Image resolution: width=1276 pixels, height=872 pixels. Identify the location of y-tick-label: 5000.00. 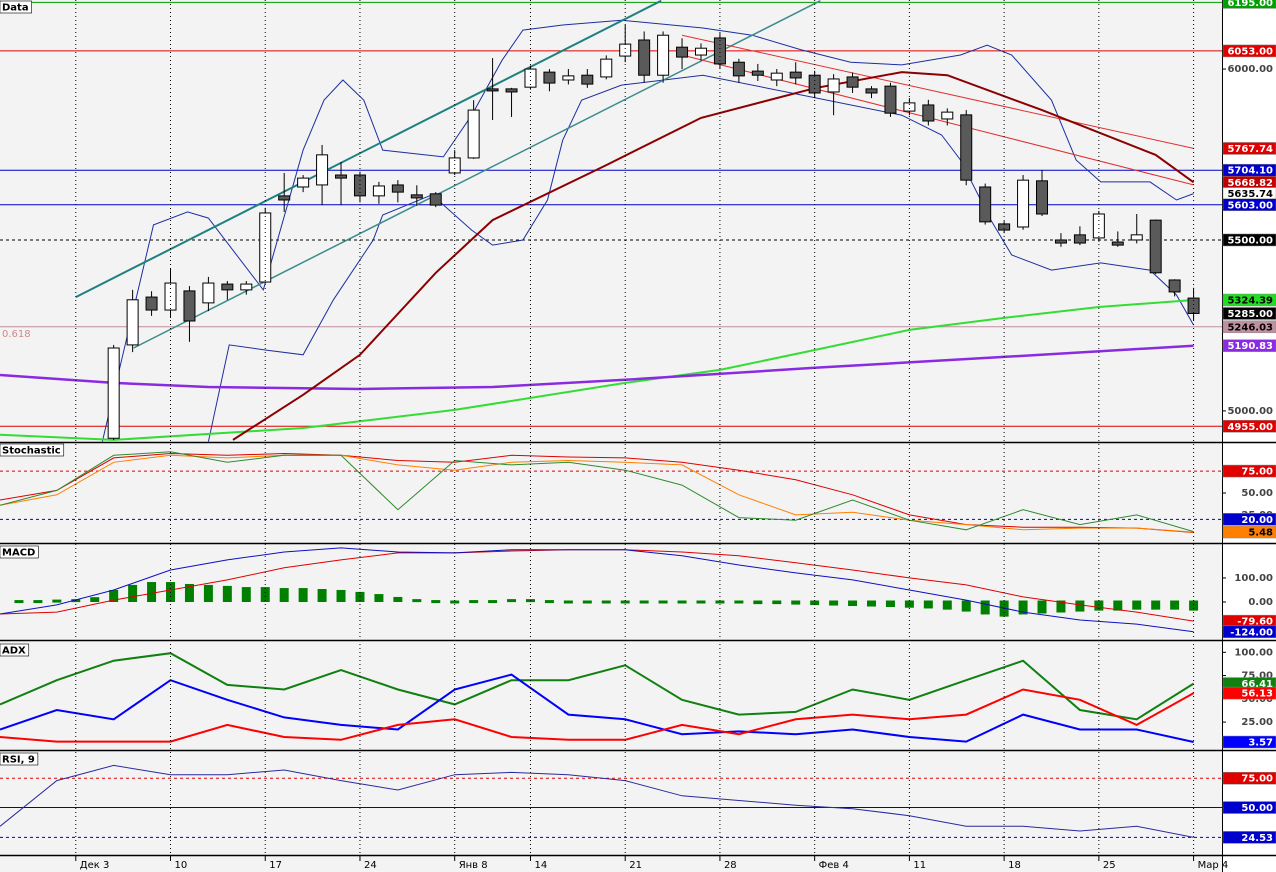
(1250, 411).